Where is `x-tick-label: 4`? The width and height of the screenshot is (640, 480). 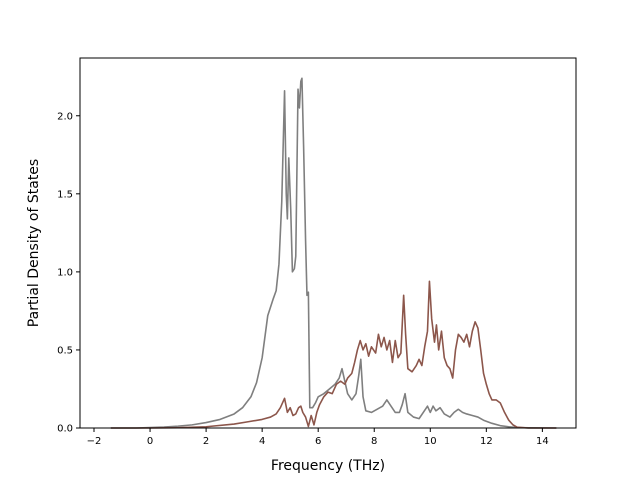
x-tick-label: 4 is located at coordinates (262, 441).